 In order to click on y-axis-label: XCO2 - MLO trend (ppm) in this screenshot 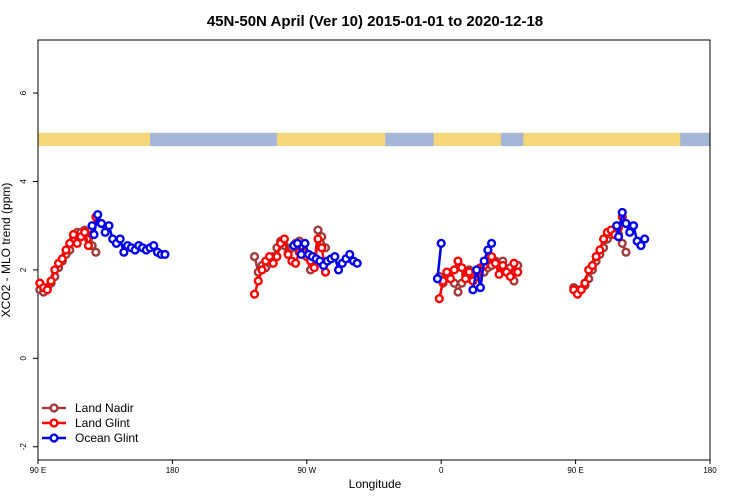, I will do `click(6, 250)`.